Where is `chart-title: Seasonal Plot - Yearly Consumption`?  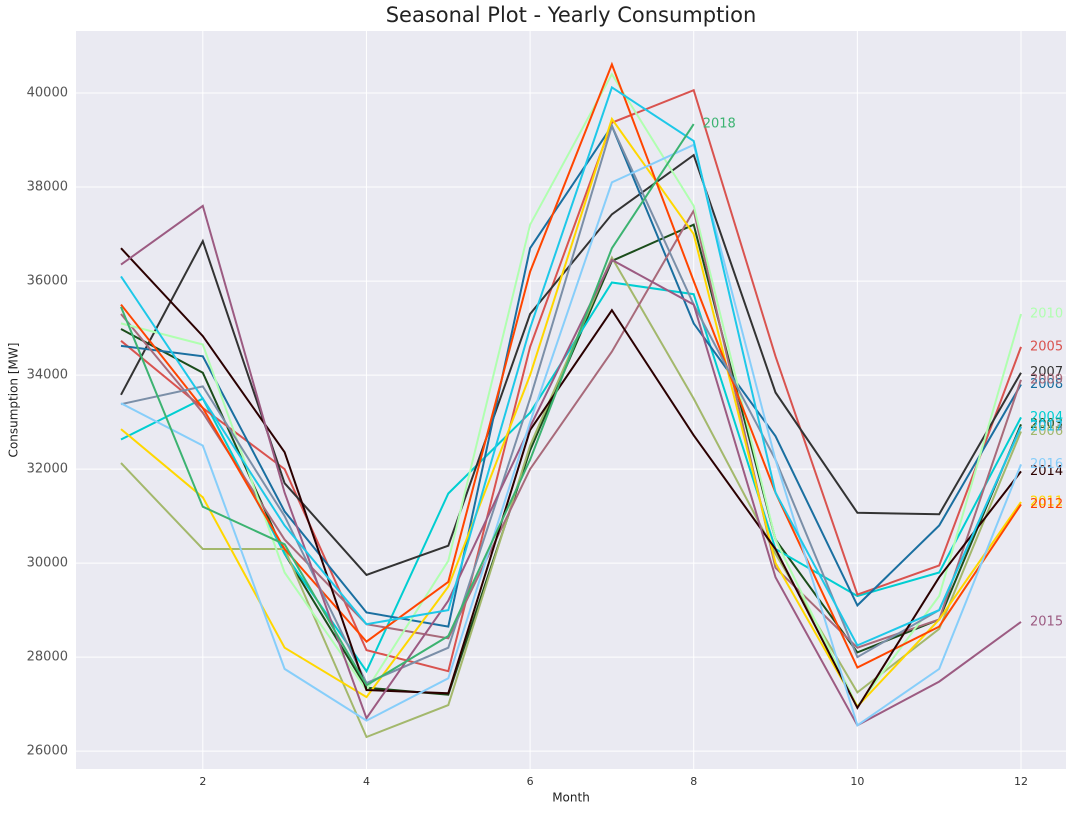 chart-title: Seasonal Plot - Yearly Consumption is located at coordinates (571, 15).